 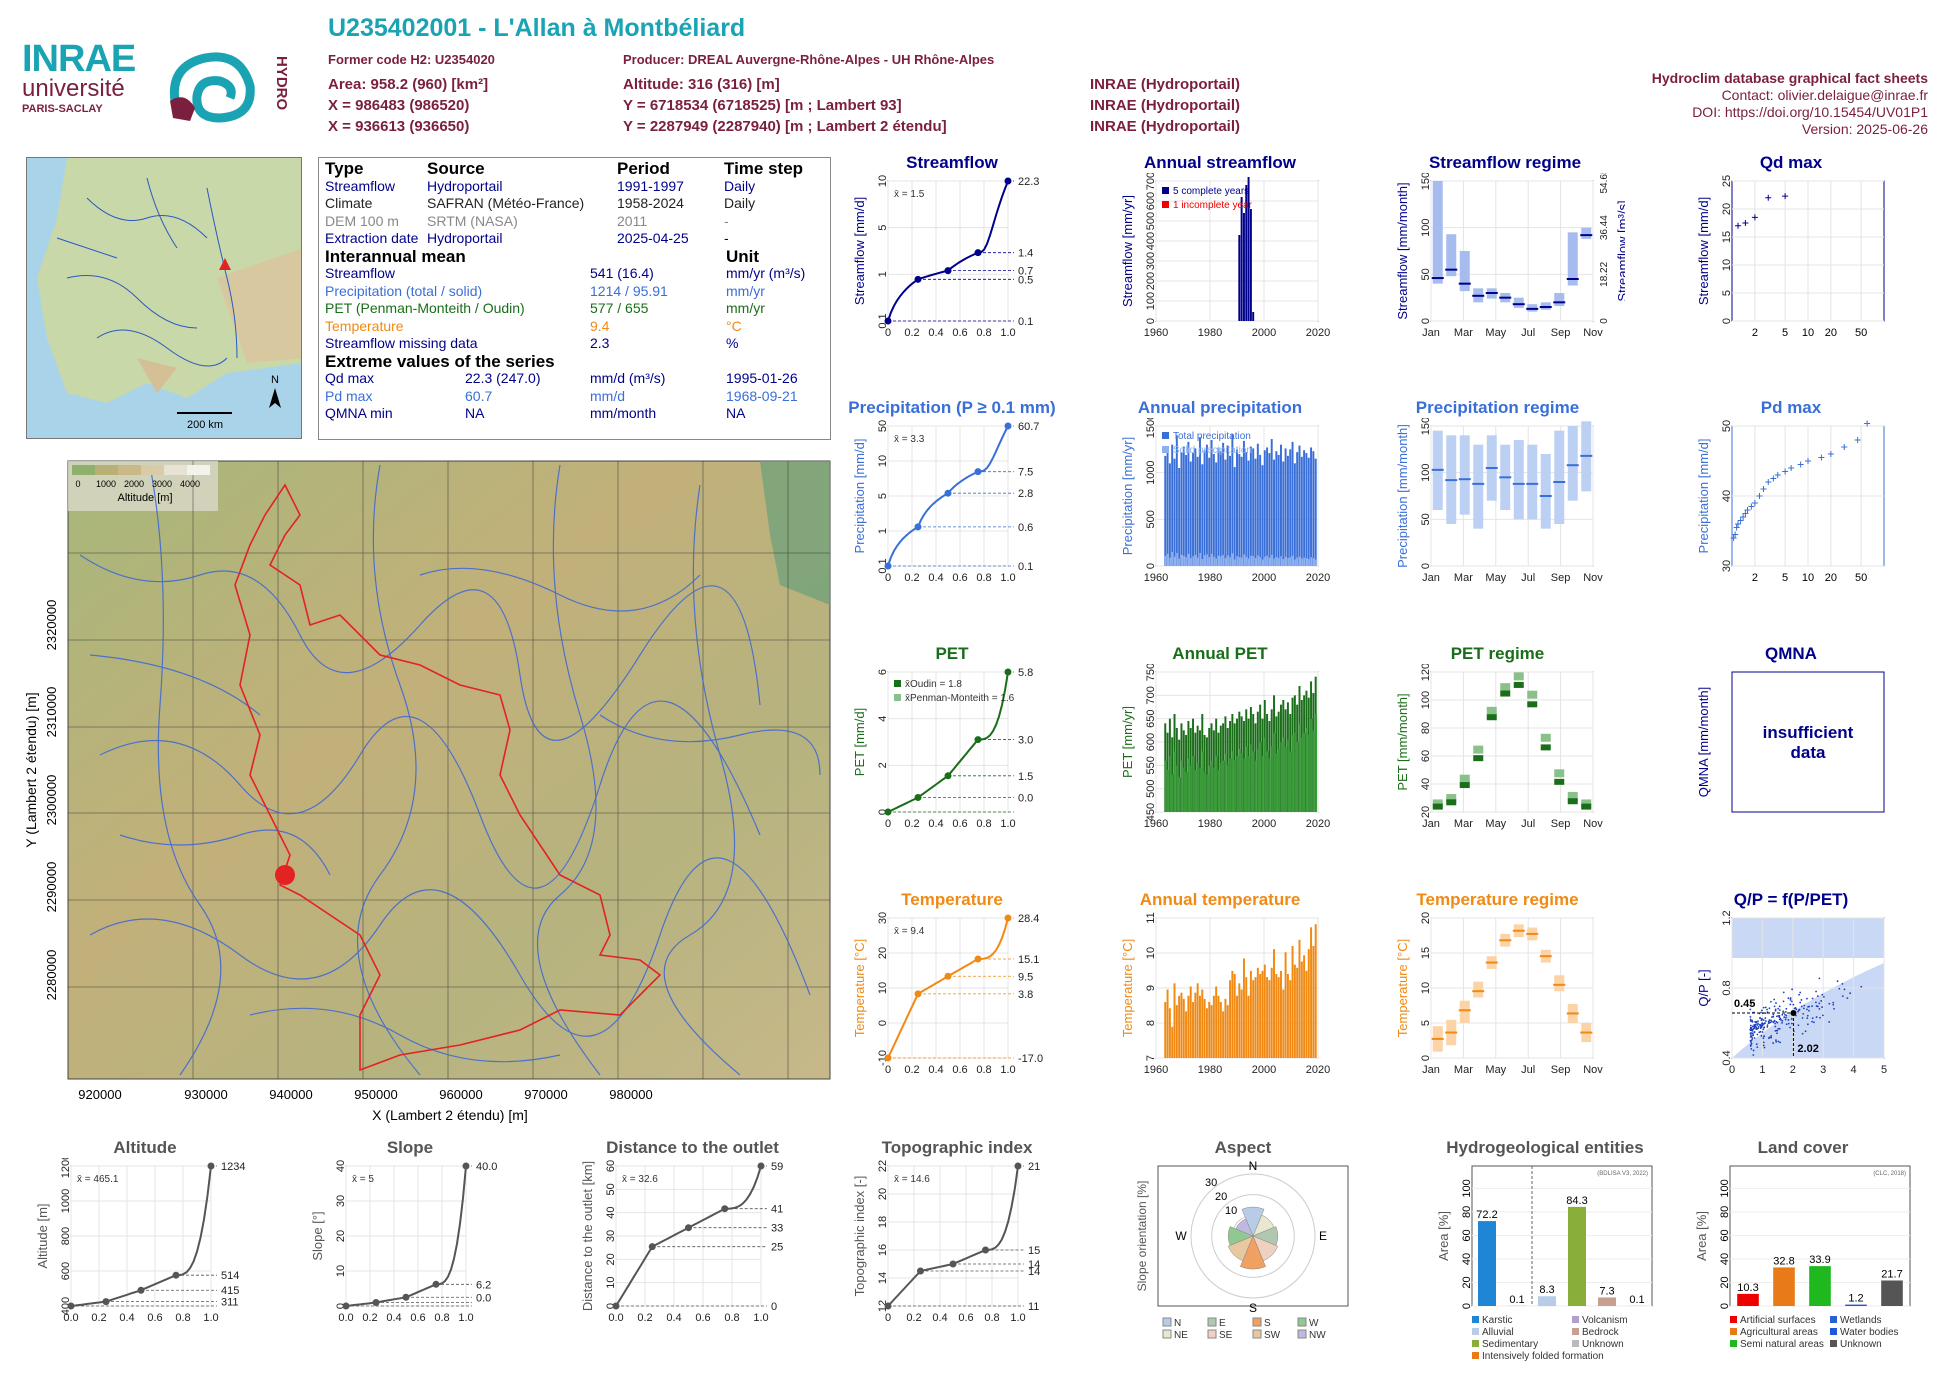 I want to click on map-xtick: 930000, so click(x=205, y=1094).